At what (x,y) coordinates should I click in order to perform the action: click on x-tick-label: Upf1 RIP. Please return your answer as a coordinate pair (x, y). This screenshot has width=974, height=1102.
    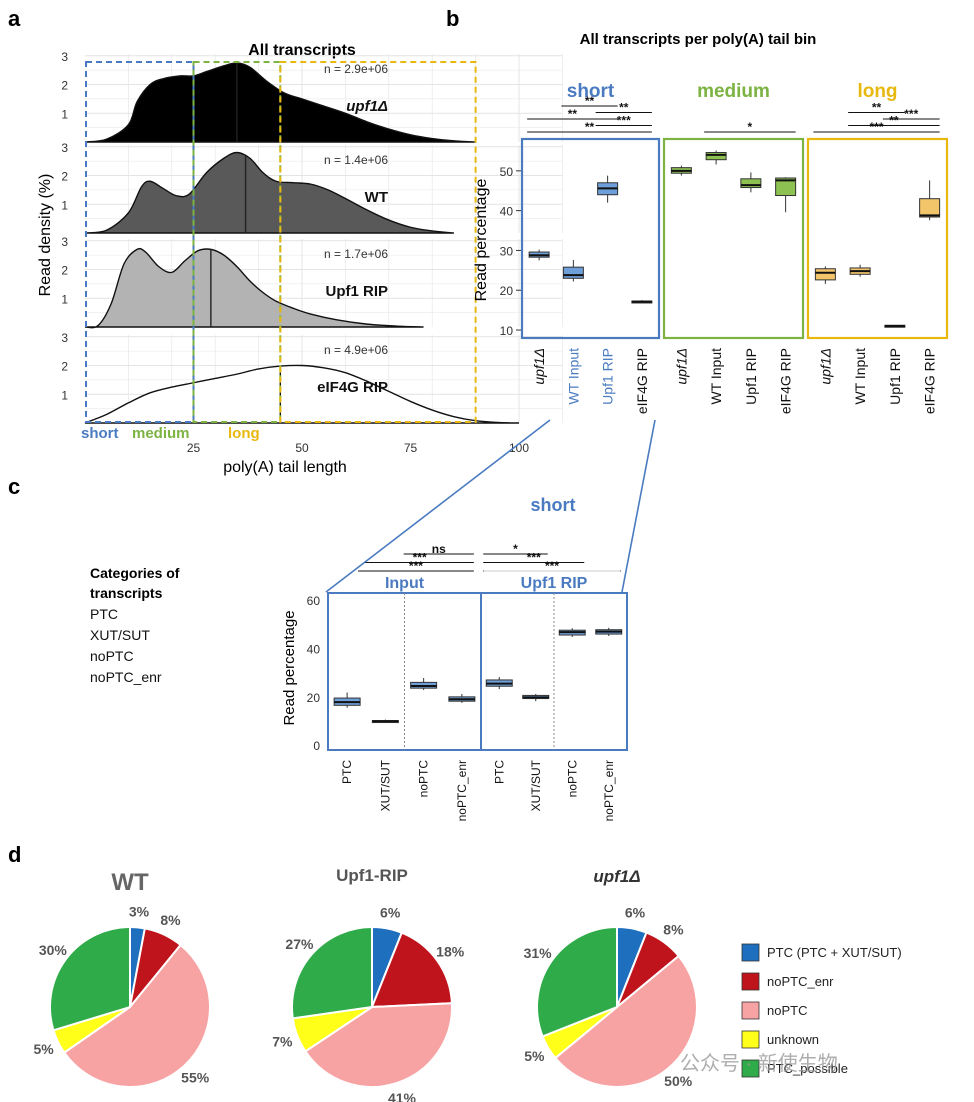
    Looking at the image, I should click on (895, 376).